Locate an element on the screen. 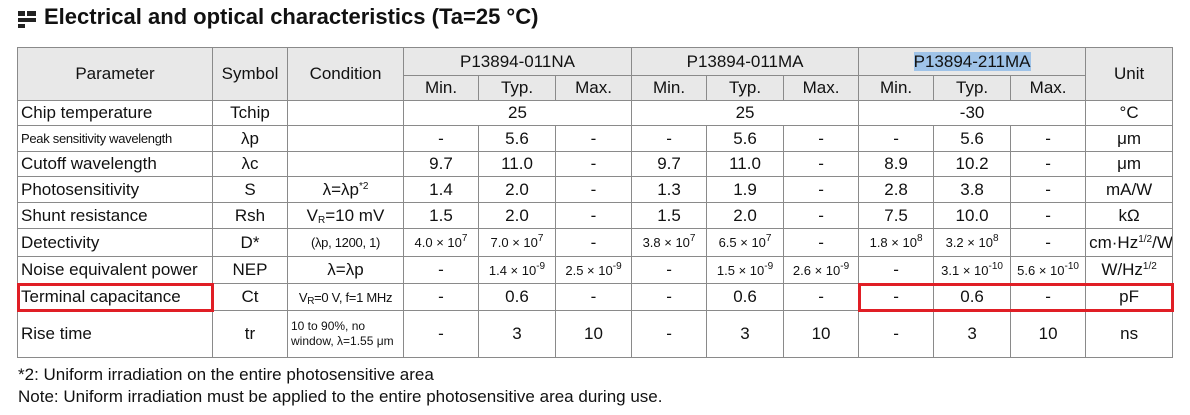 This screenshot has width=1190, height=415. group-name: P13894-011MA is located at coordinates (745, 61).